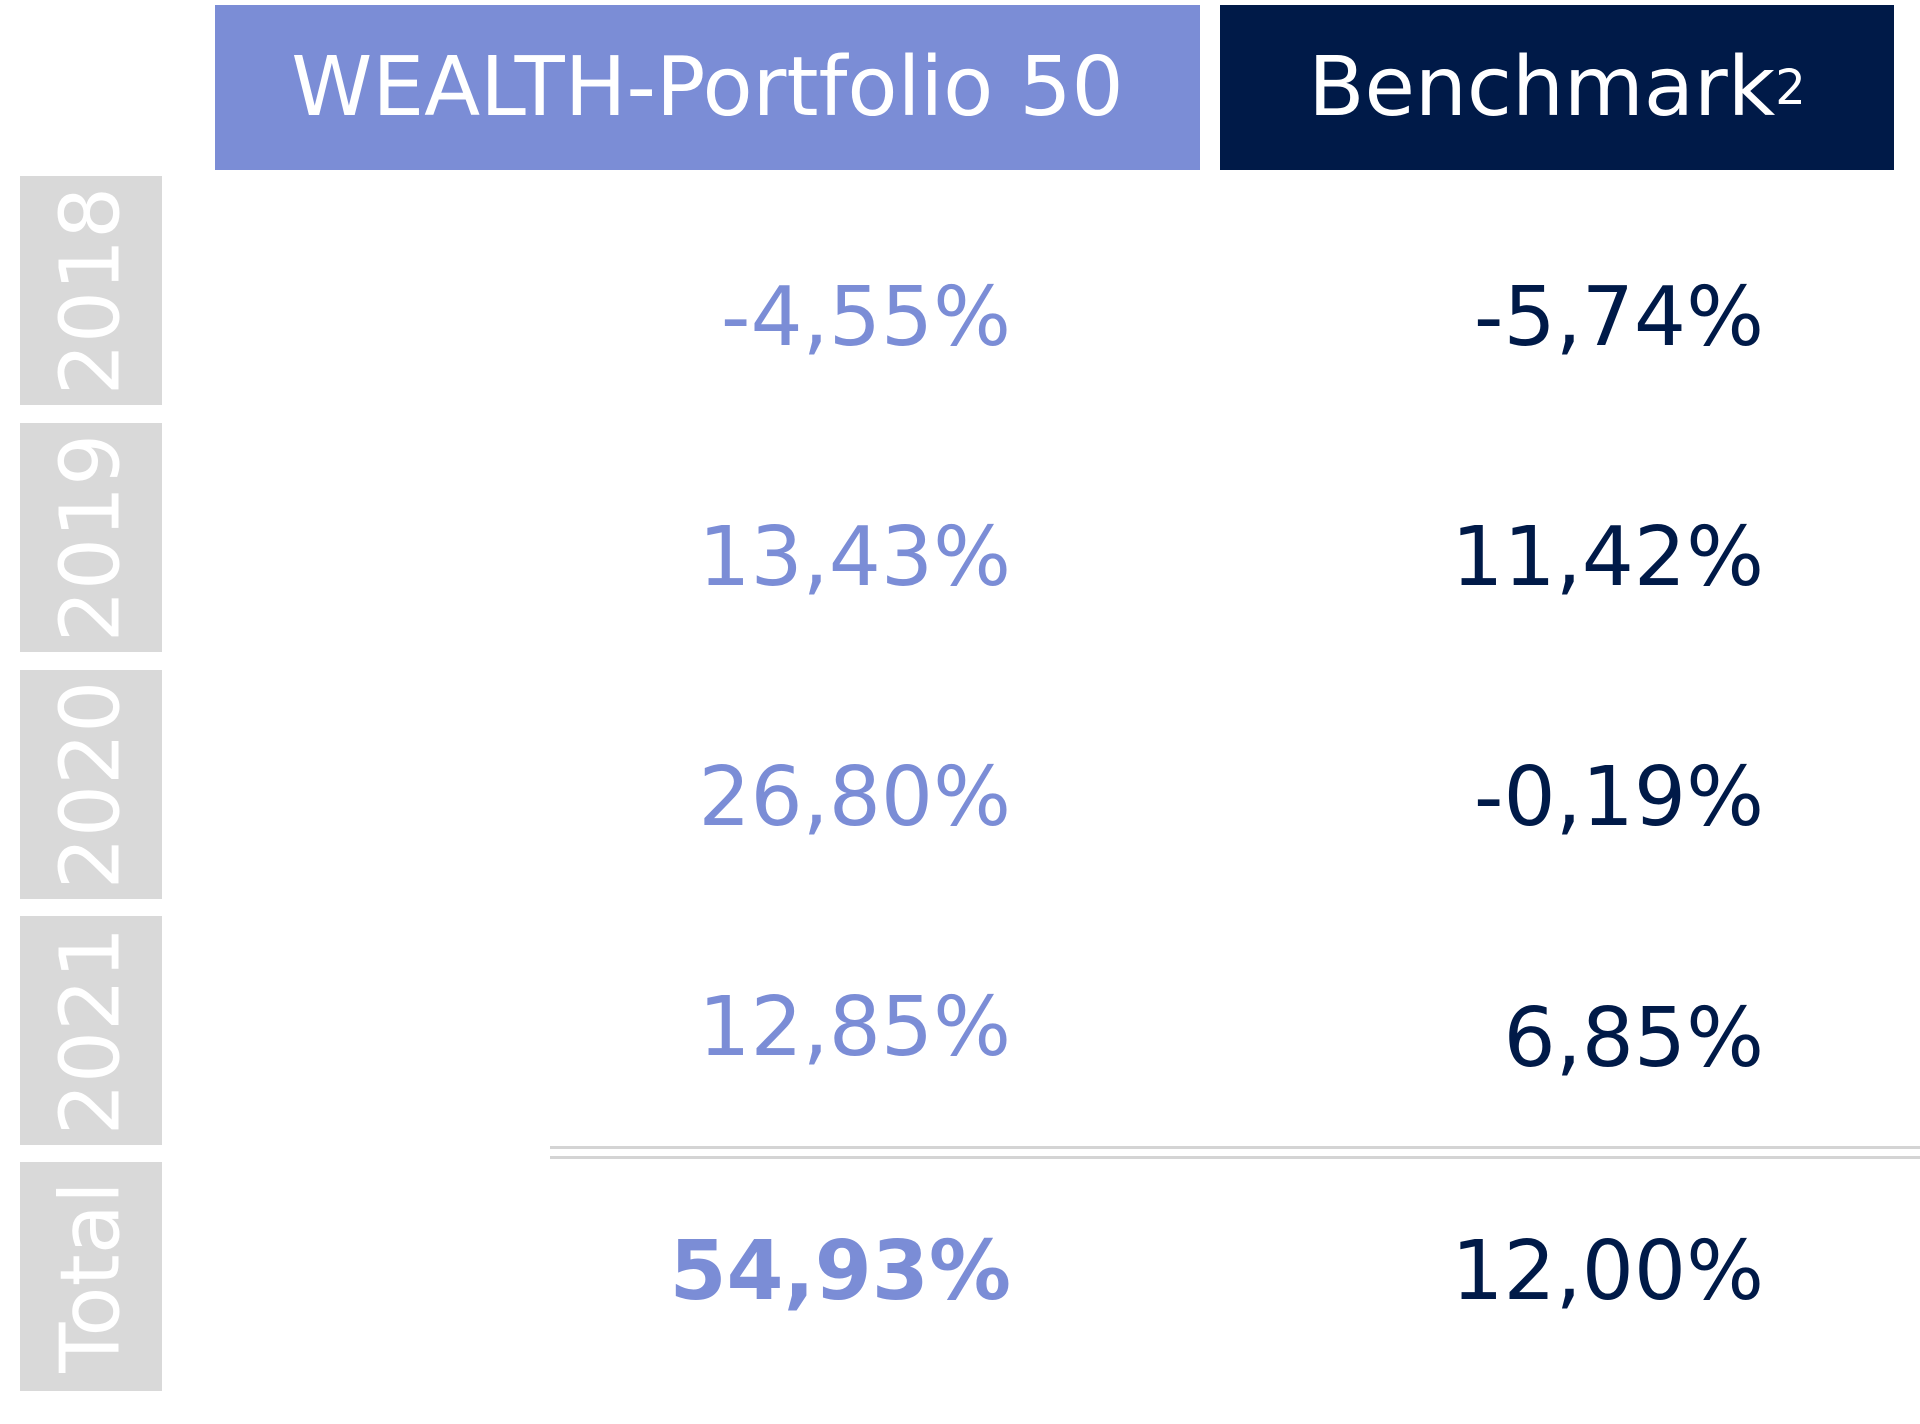  I want to click on benchmark-header-label: Benchmark, so click(1542, 87).